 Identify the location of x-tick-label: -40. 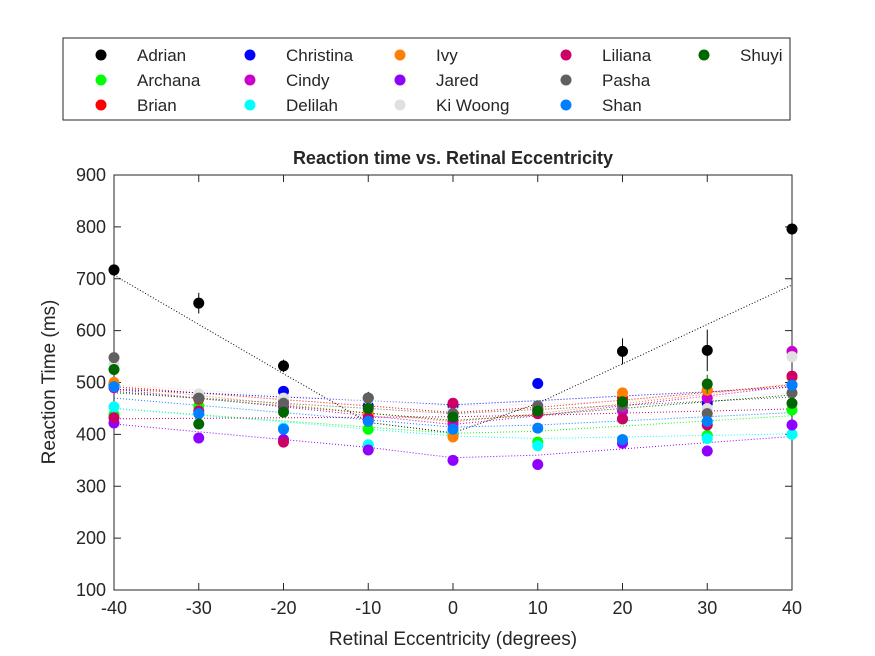
(114, 608).